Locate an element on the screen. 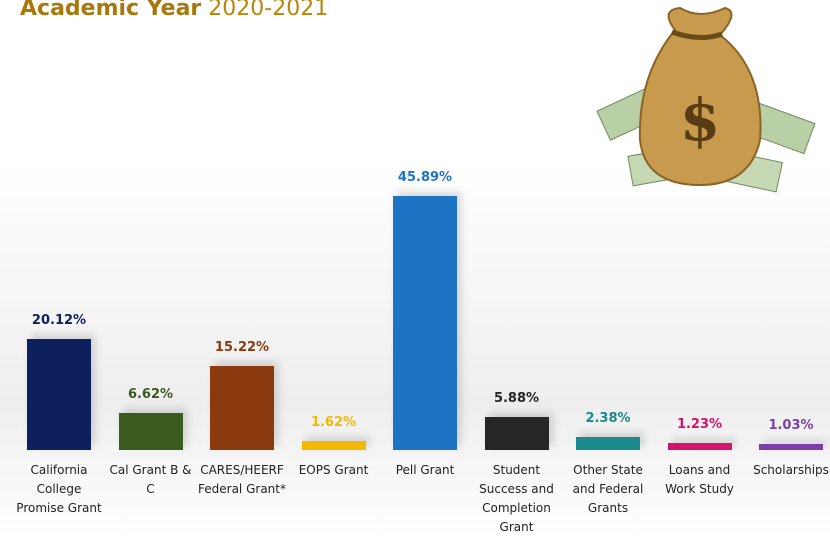 The width and height of the screenshot is (830, 538). value-label: 1.03% is located at coordinates (791, 426).